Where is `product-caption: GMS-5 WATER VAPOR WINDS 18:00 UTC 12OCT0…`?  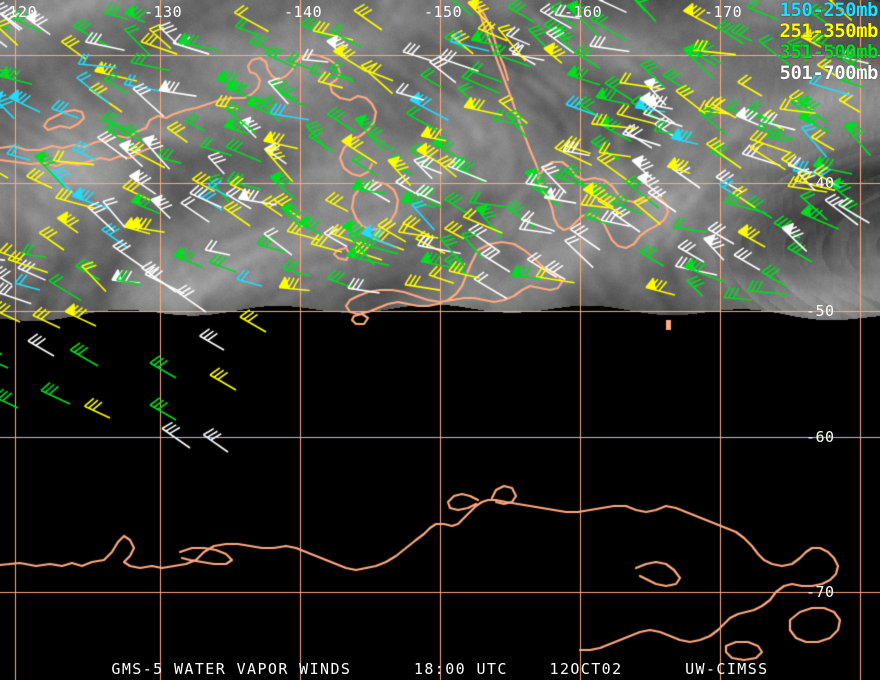
product-caption: GMS-5 WATER VAPOR WINDS 18:00 UTC 12OCT0… is located at coordinates (440, 669).